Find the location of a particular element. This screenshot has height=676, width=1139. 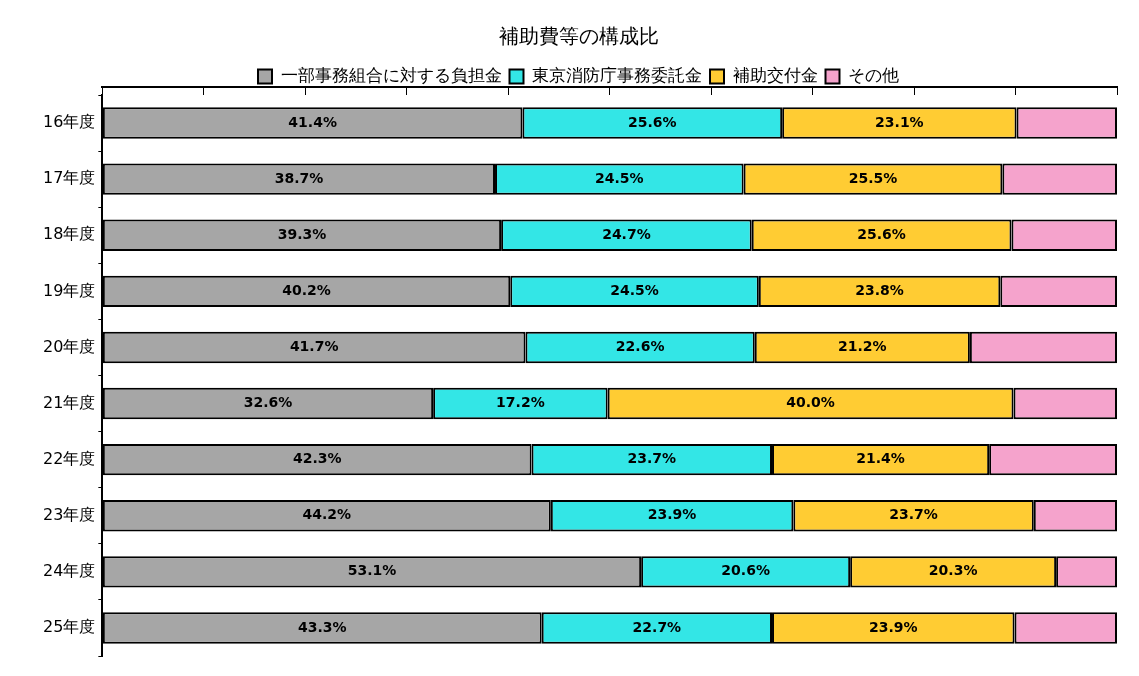

data-label: 22.6% is located at coordinates (640, 346).